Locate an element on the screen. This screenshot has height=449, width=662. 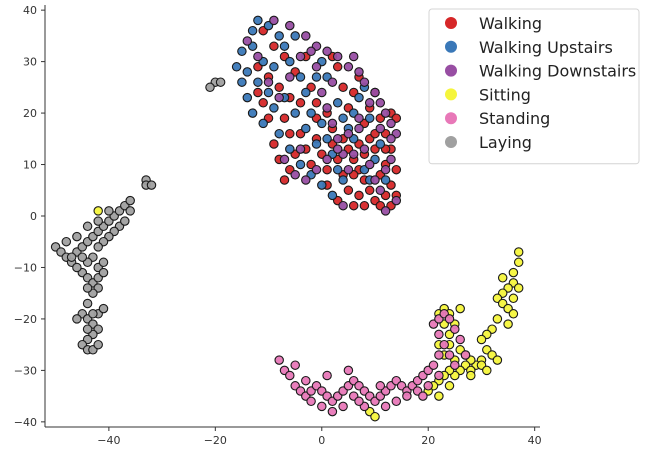
y-tick-label: −10 is located at coordinates (25, 267).